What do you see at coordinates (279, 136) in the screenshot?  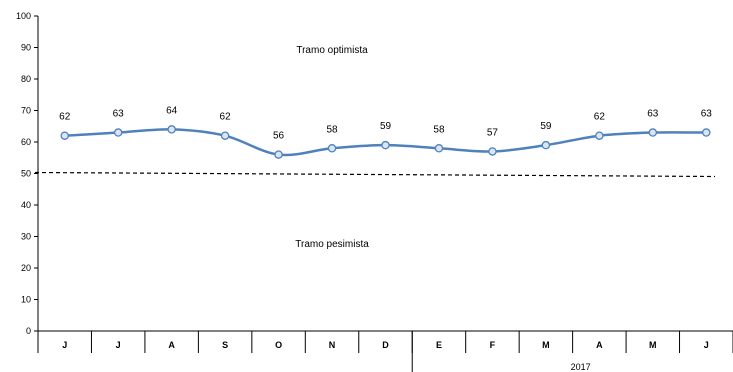 I see `data-label: 56` at bounding box center [279, 136].